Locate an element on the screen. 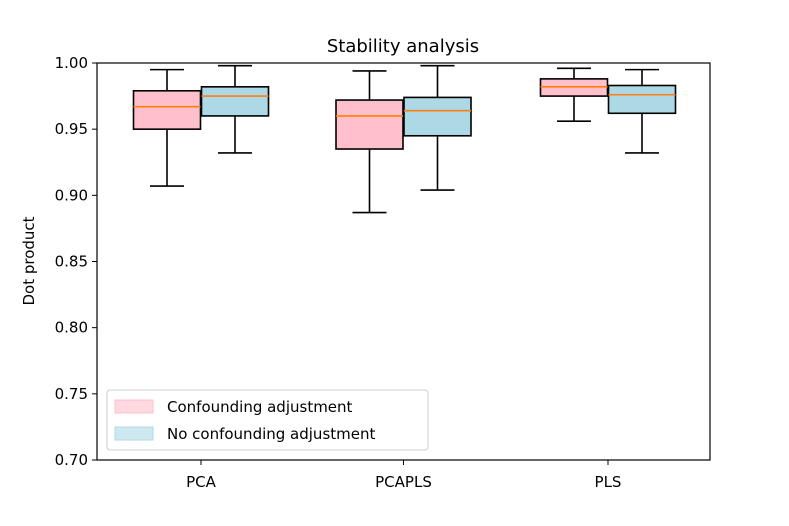 The image size is (789, 526). x-tick-label: PCAPLS is located at coordinates (403, 482).